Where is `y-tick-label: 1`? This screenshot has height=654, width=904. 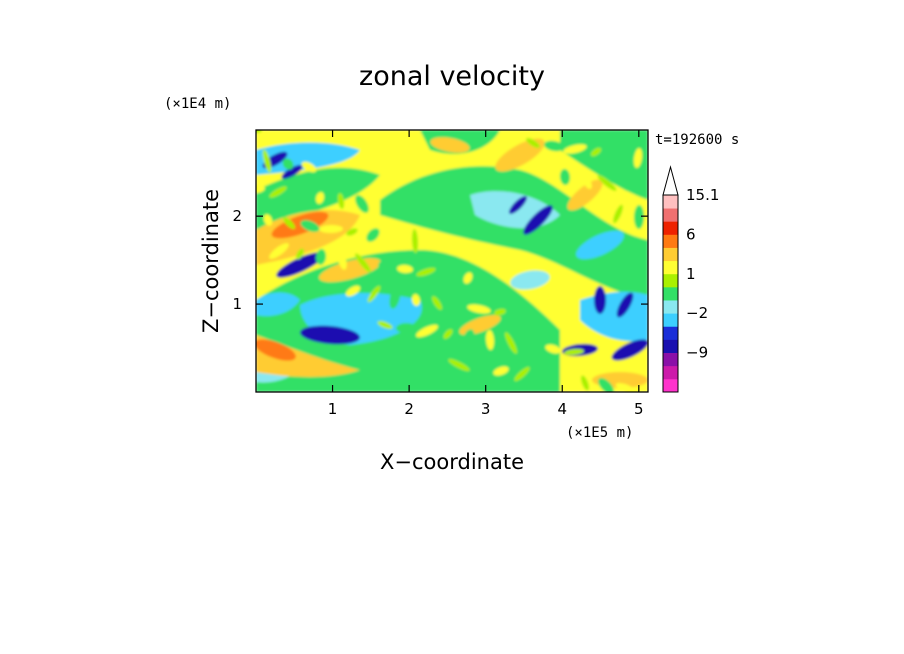
y-tick-label: 1 is located at coordinates (237, 304).